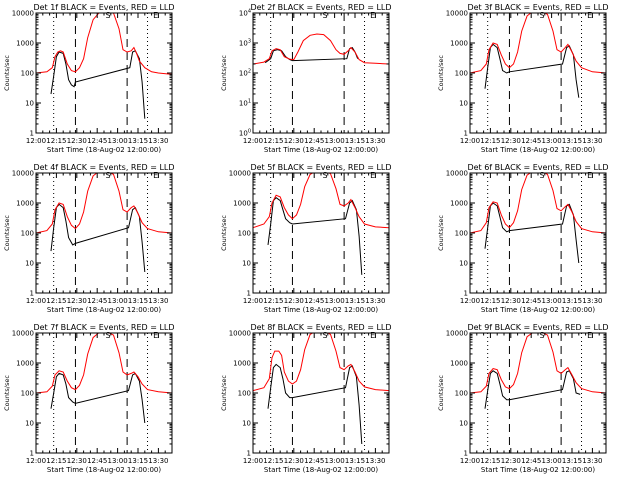 The image size is (640, 480). What do you see at coordinates (249, 132) in the screenshot?
I see `y-tick-exponent: 0` at bounding box center [249, 132].